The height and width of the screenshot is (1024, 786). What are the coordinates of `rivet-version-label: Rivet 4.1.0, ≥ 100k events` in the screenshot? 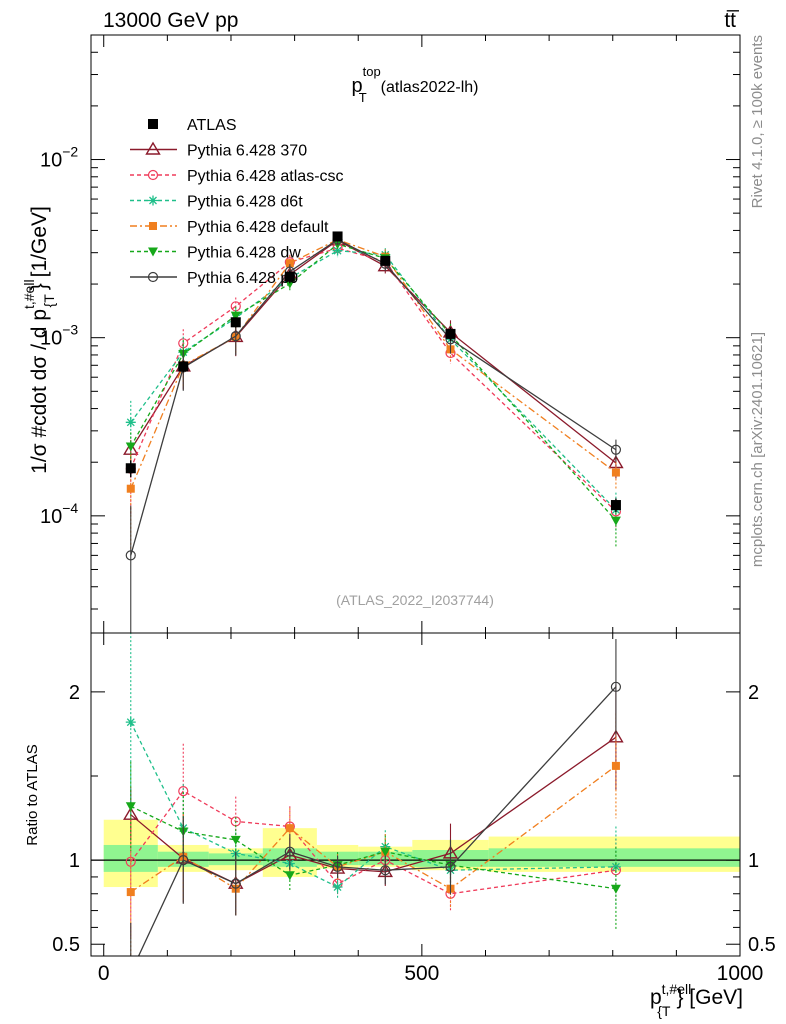 It's located at (757, 121).